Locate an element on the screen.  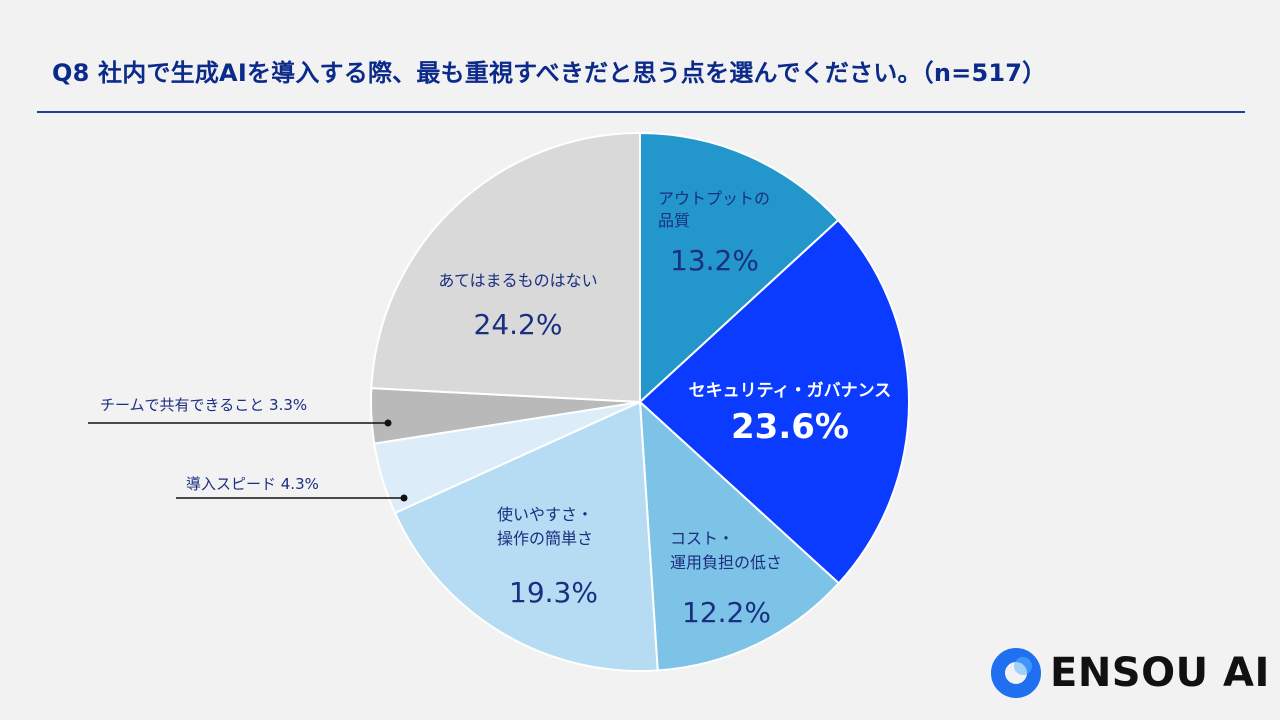
slice-label-6: チームで共有できること 3.3% is located at coordinates (203, 405).